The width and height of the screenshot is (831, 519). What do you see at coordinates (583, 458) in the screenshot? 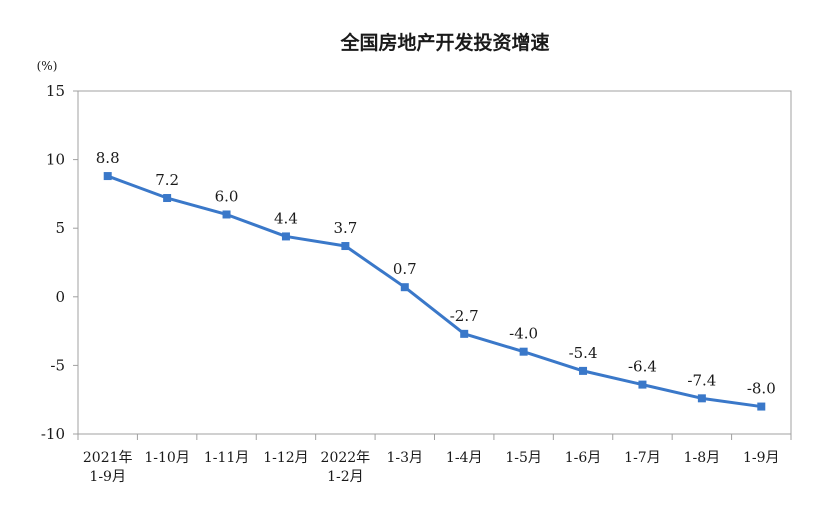
I see `x-tick-label: 1-6月` at bounding box center [583, 458].